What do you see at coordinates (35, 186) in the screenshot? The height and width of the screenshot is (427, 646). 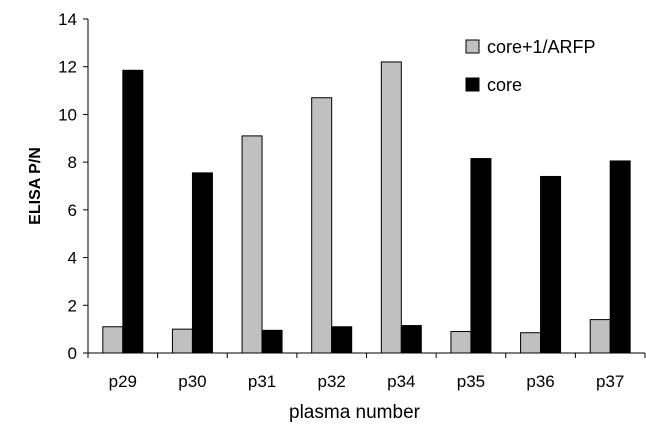 I see `y-axis-title: ELISA P/N` at bounding box center [35, 186].